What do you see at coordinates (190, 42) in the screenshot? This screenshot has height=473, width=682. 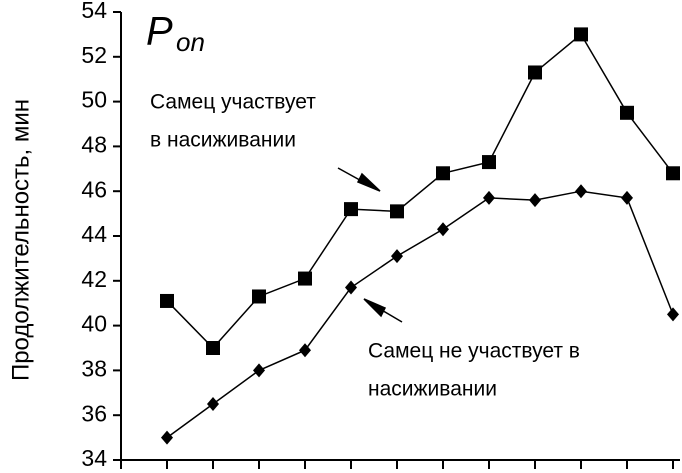 I see `chart-title-sub: on` at bounding box center [190, 42].